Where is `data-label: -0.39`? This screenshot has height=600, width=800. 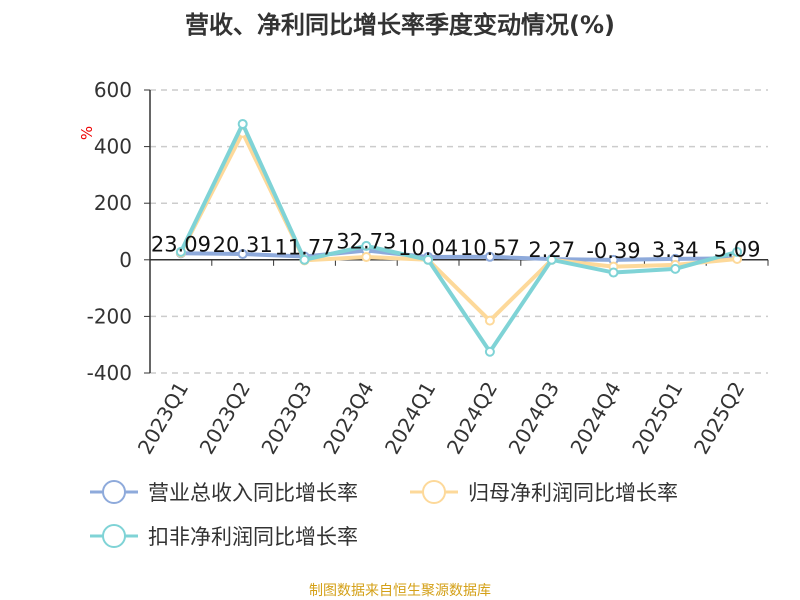 data-label: -0.39 is located at coordinates (613, 251).